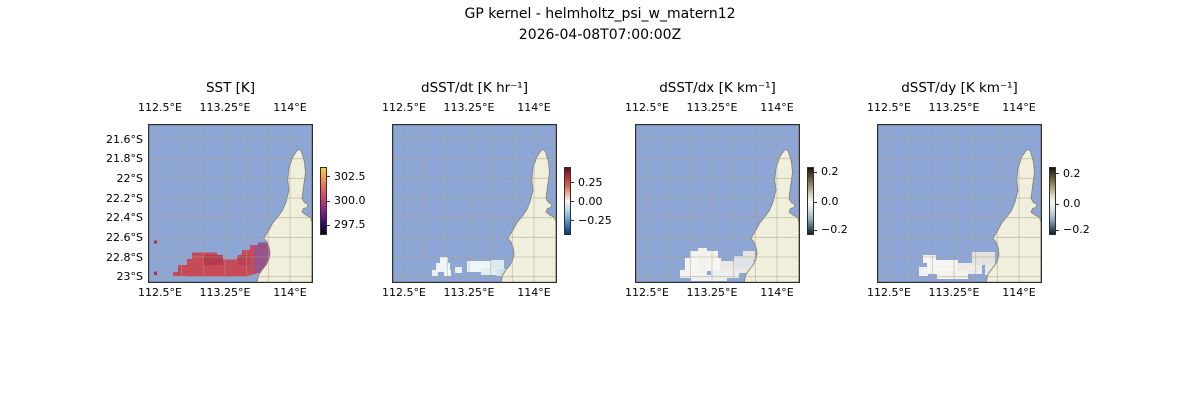 The width and height of the screenshot is (1200, 400). I want to click on colorbar-dsst-dy: 0.2 0.0 −0.2, so click(1080, 202).